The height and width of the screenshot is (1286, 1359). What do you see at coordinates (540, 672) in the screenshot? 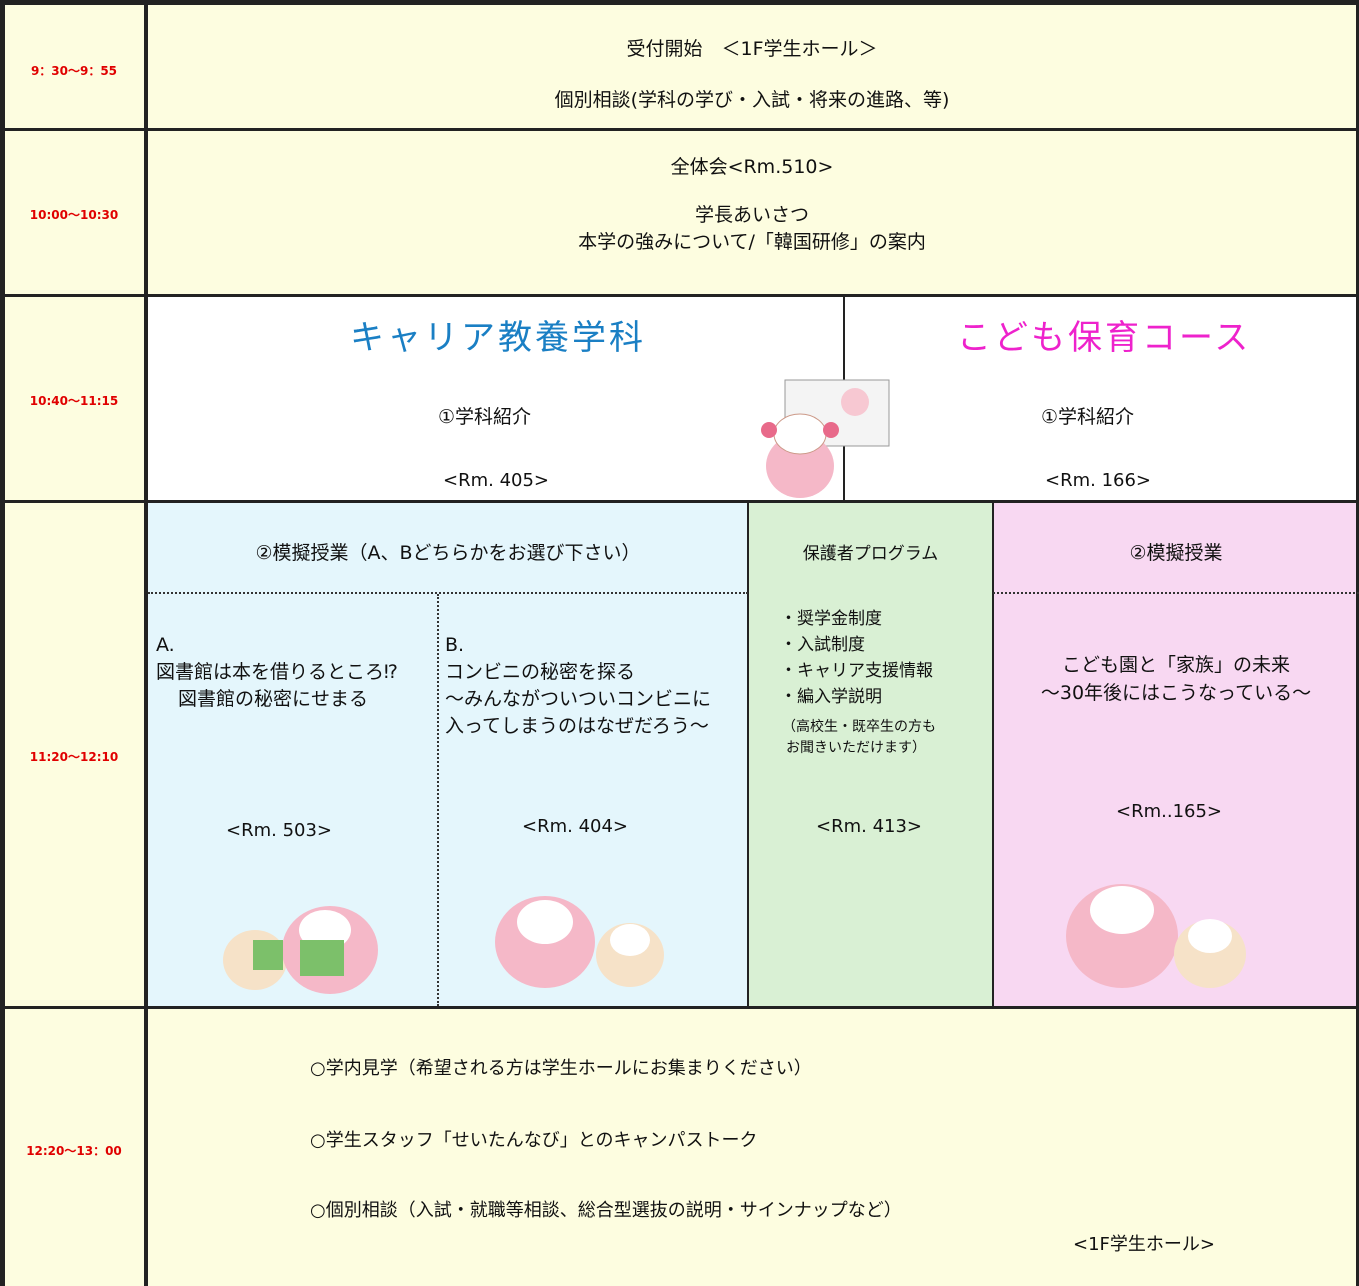
I see `text: コンビニの秘密を探る` at bounding box center [540, 672].